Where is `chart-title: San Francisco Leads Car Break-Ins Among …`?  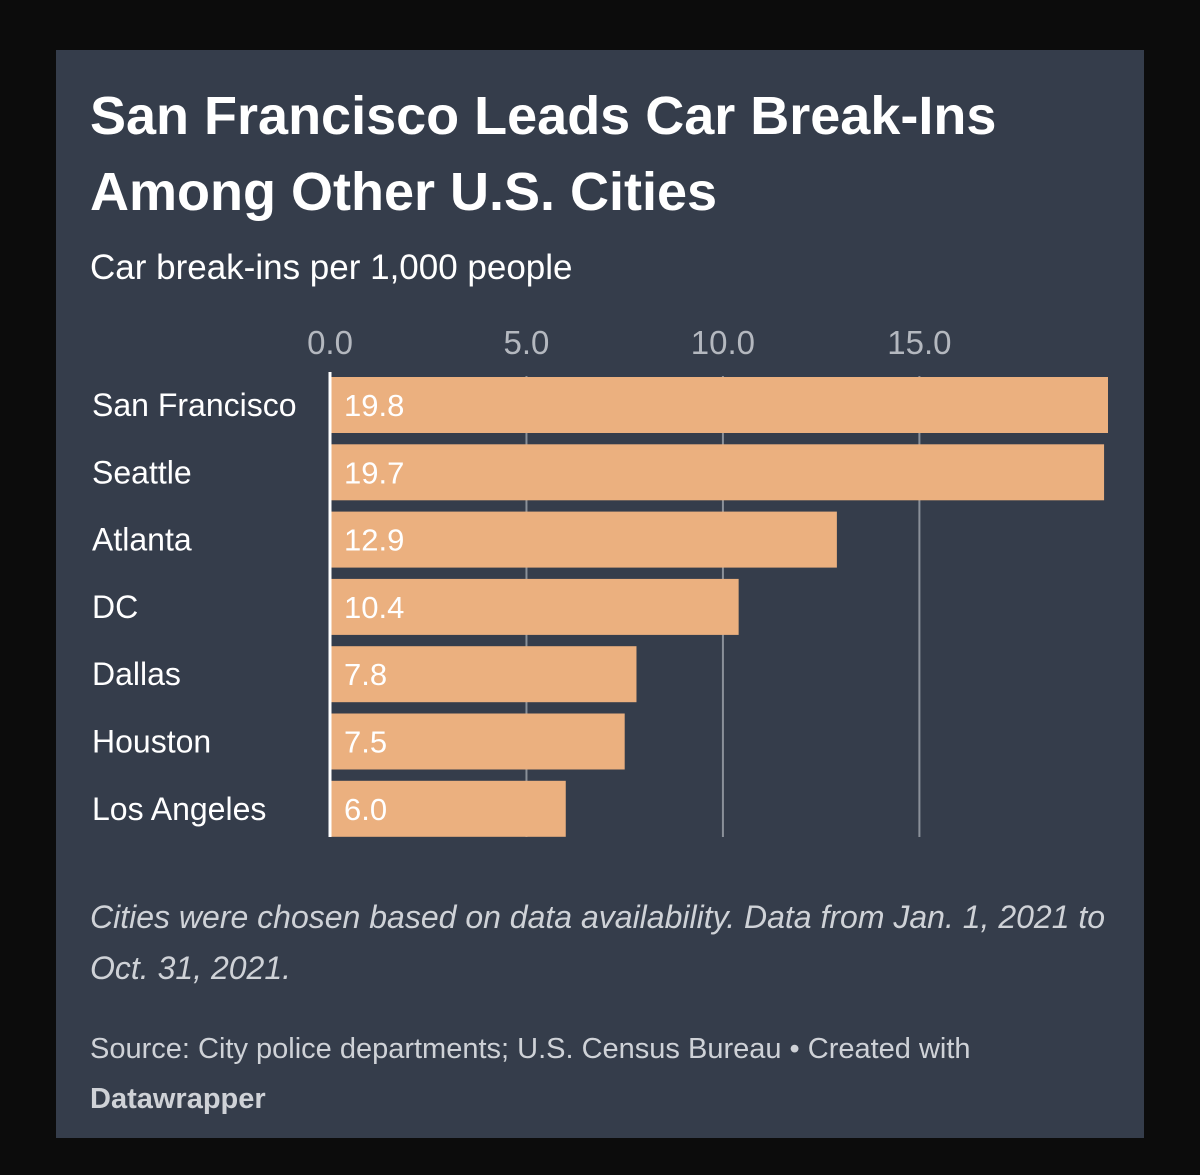 chart-title: San Francisco Leads Car Break-Ins Among … is located at coordinates (543, 154).